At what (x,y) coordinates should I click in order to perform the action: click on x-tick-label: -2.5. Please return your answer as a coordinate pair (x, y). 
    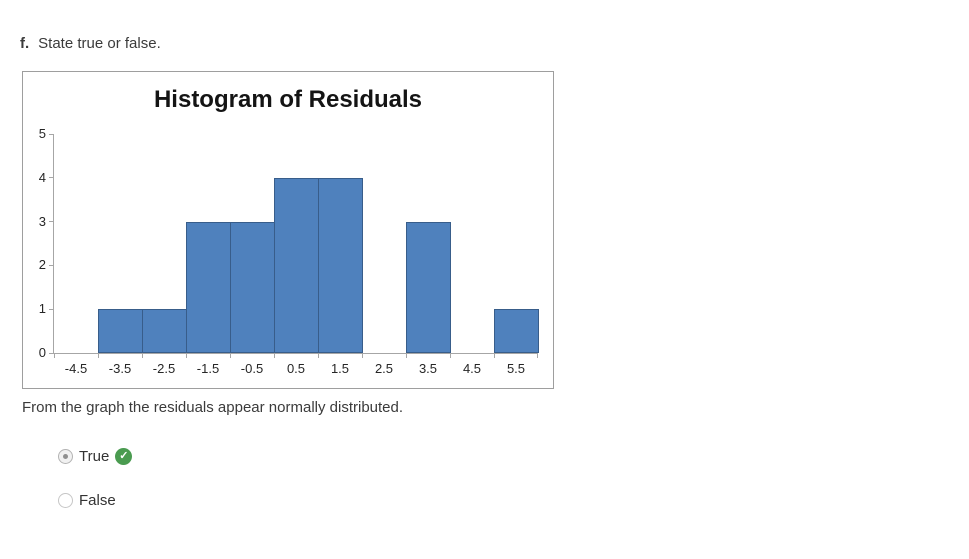
    Looking at the image, I should click on (164, 368).